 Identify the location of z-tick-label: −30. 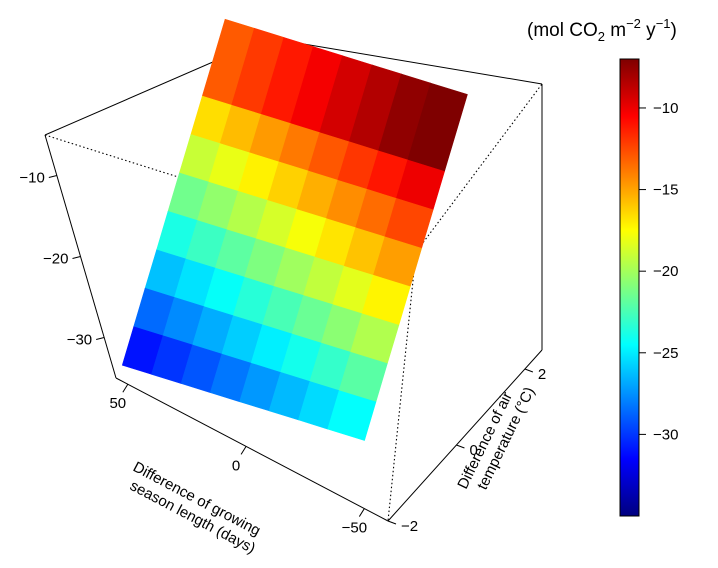
(79, 340).